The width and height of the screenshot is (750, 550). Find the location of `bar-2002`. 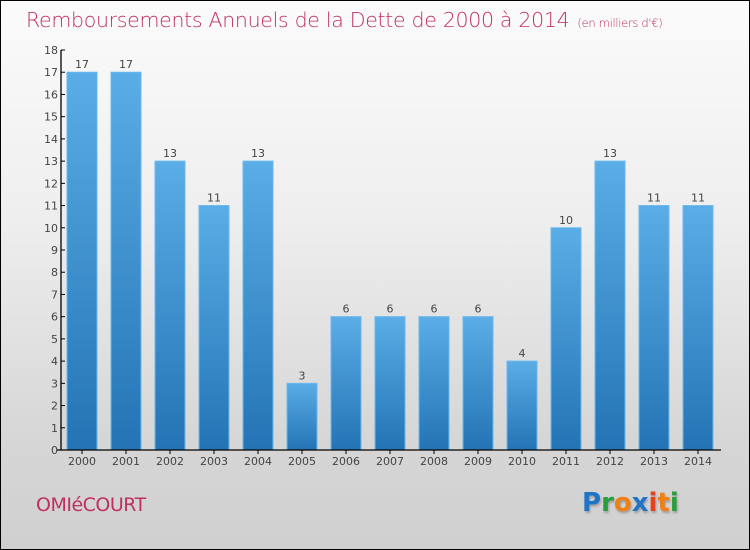

bar-2002 is located at coordinates (170, 305).